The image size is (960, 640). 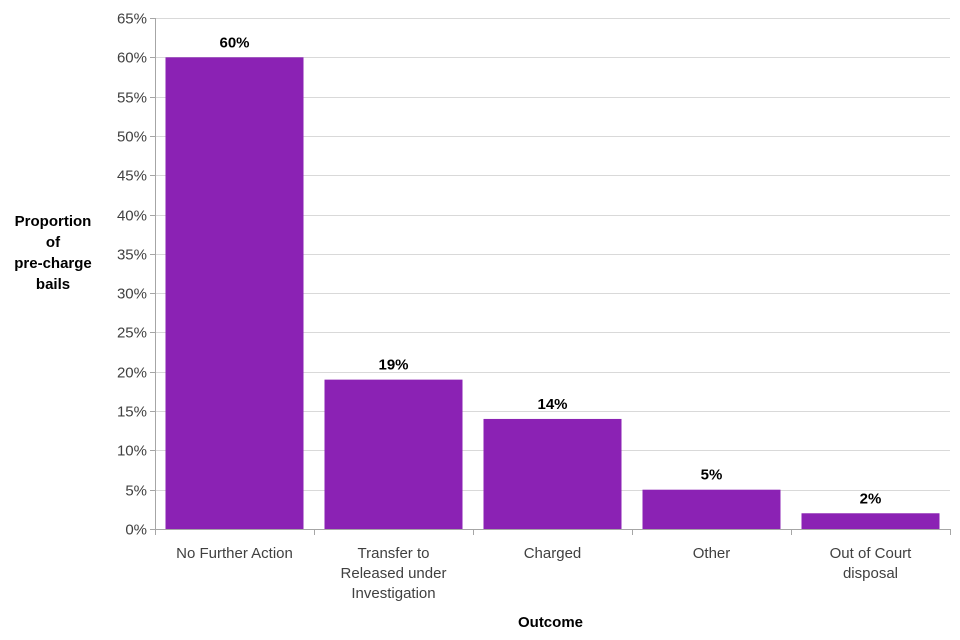 I want to click on y-tick-labels: 0% 5% 10% 15% 20% 25% 30% 35% 40% 45% 50% 55% 60% 65%, so click(x=132, y=275).